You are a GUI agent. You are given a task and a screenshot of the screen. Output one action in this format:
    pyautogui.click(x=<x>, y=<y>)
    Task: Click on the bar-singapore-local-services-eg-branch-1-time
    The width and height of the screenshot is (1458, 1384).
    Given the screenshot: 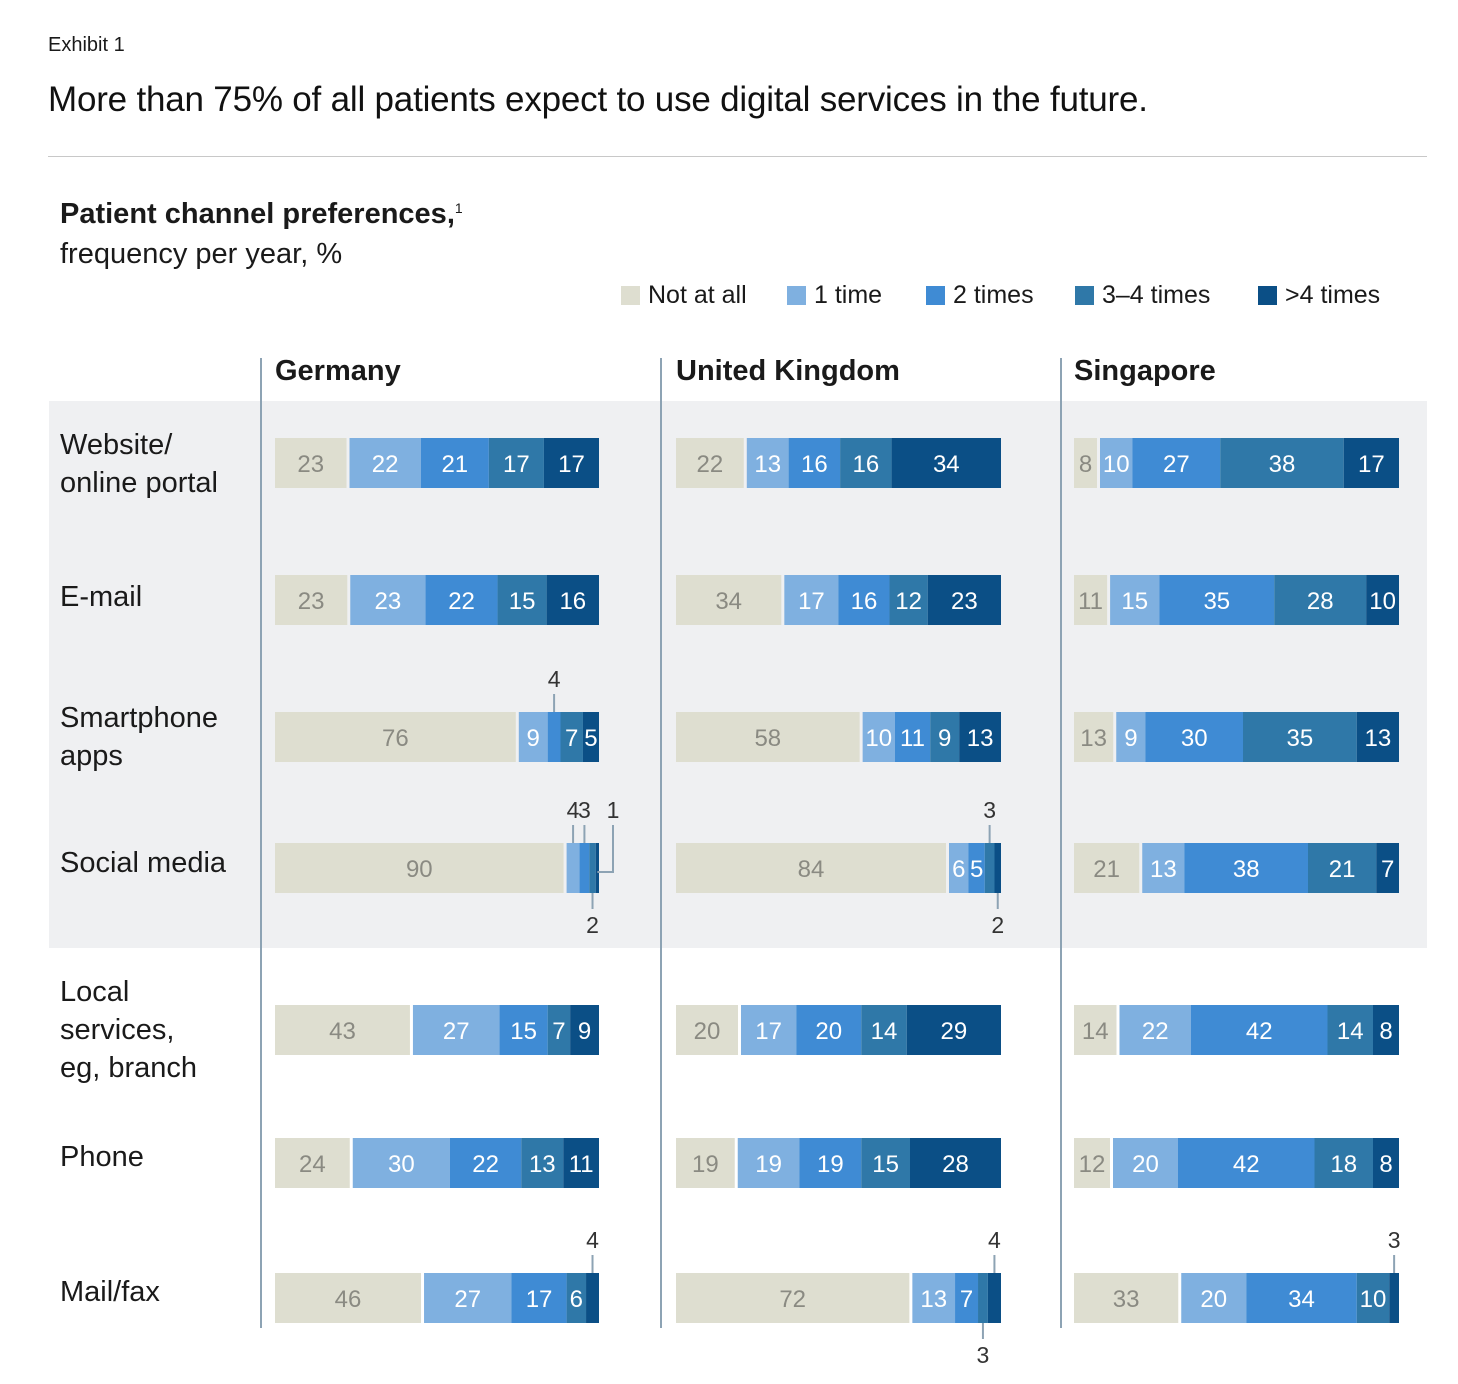 What is the action you would take?
    pyautogui.click(x=1155, y=1030)
    